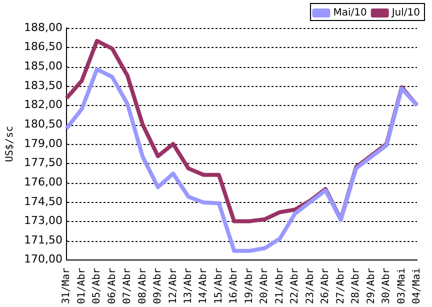 The image size is (432, 307). What do you see at coordinates (128, 286) in the screenshot?
I see `x-tick-label: 07/Abr` at bounding box center [128, 286].